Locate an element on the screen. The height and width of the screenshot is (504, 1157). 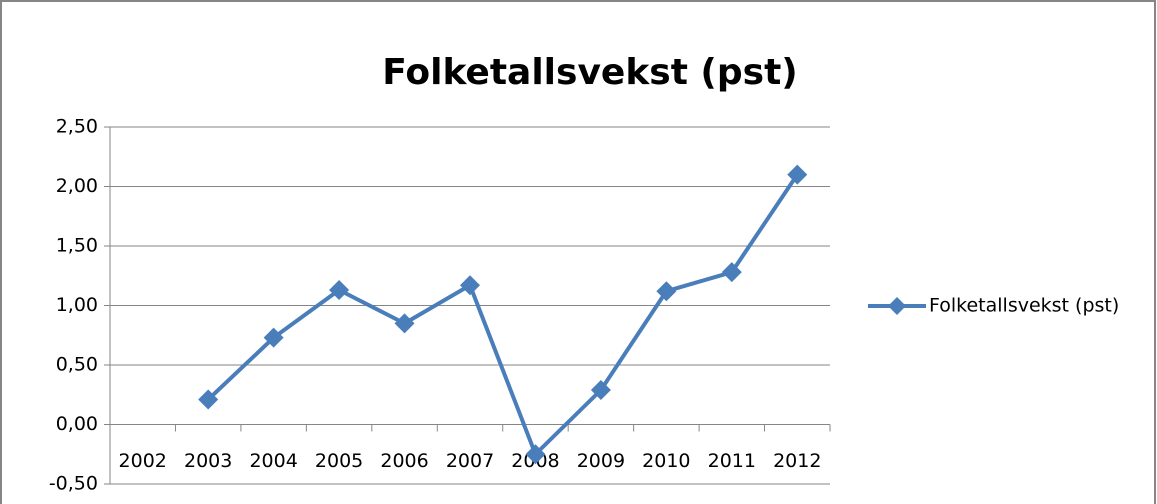
chart-title: Folketallsvekst (pst) is located at coordinates (590, 72).